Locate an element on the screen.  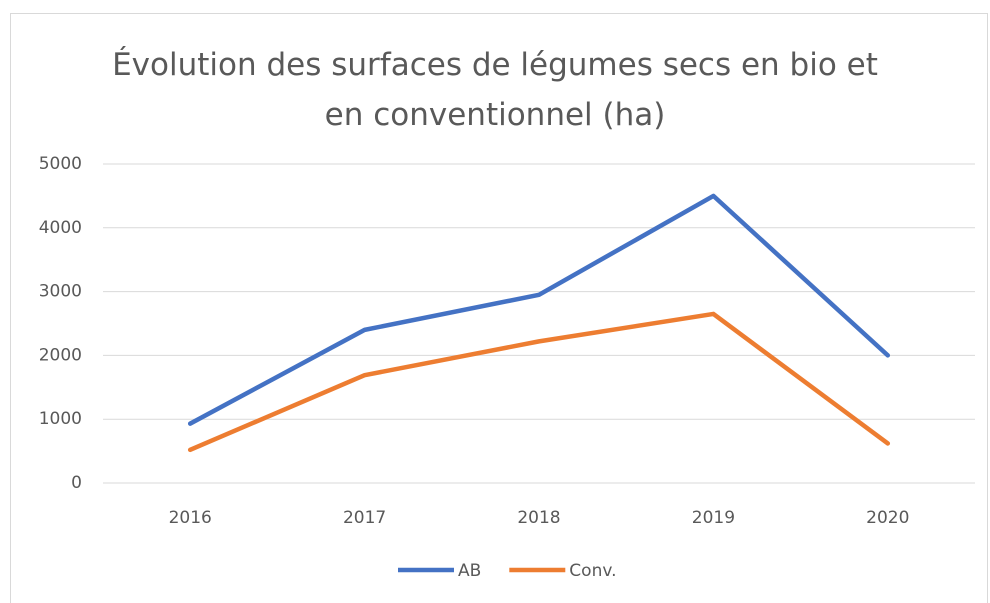
x-tick-label: 2020 is located at coordinates (887, 518).